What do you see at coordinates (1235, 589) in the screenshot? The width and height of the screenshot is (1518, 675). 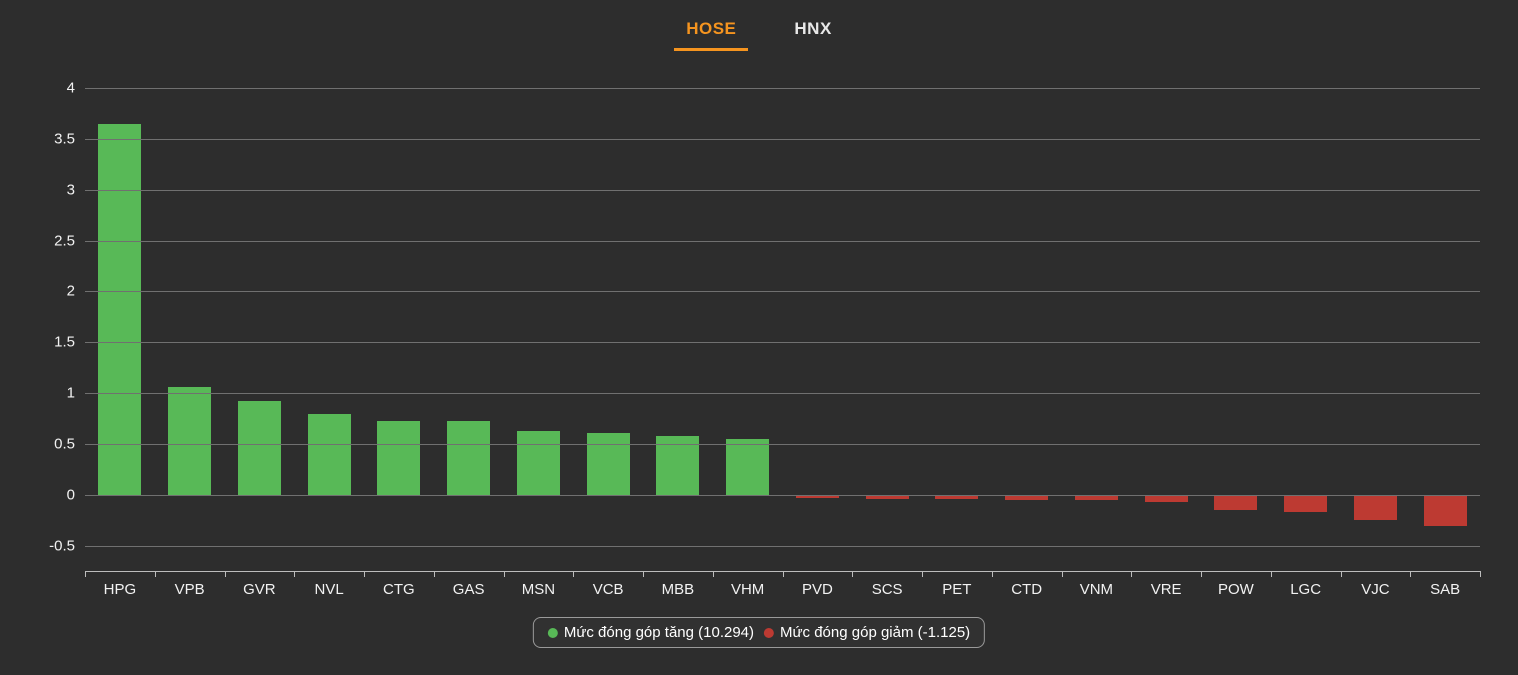 I see `x-axis-label-pow: POW` at bounding box center [1235, 589].